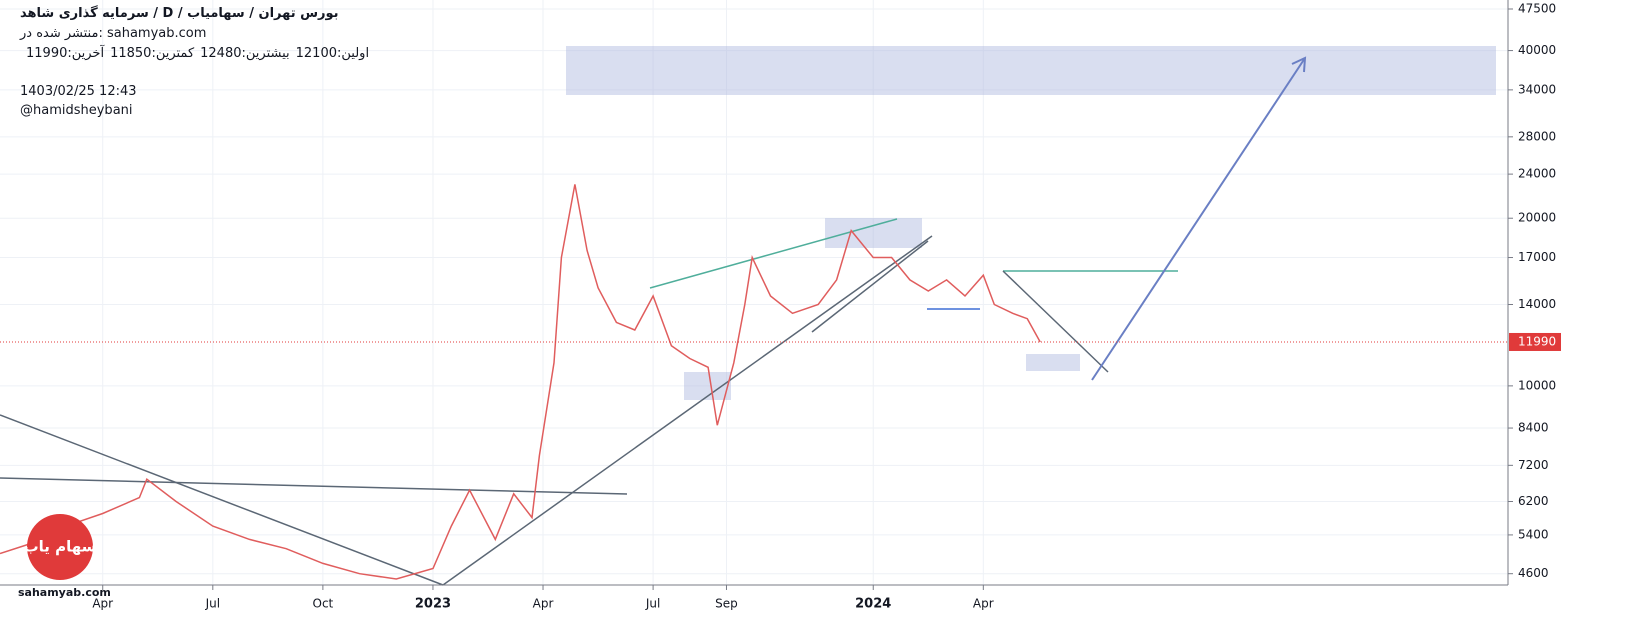  I want to click on y-tick-label: 17000, so click(1537, 257).